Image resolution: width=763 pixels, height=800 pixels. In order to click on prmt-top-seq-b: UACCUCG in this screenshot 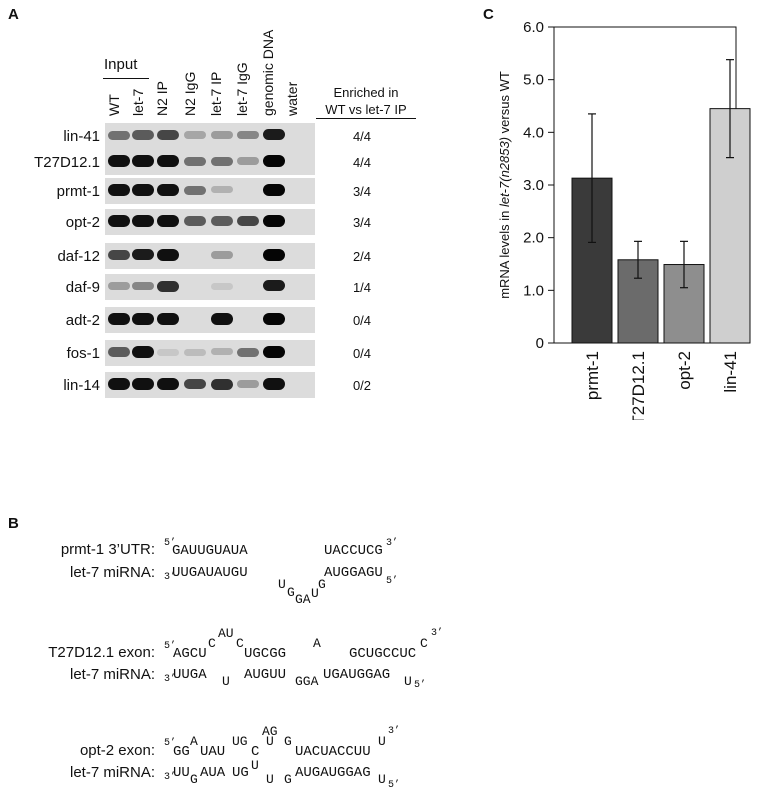, I will do `click(353, 551)`.